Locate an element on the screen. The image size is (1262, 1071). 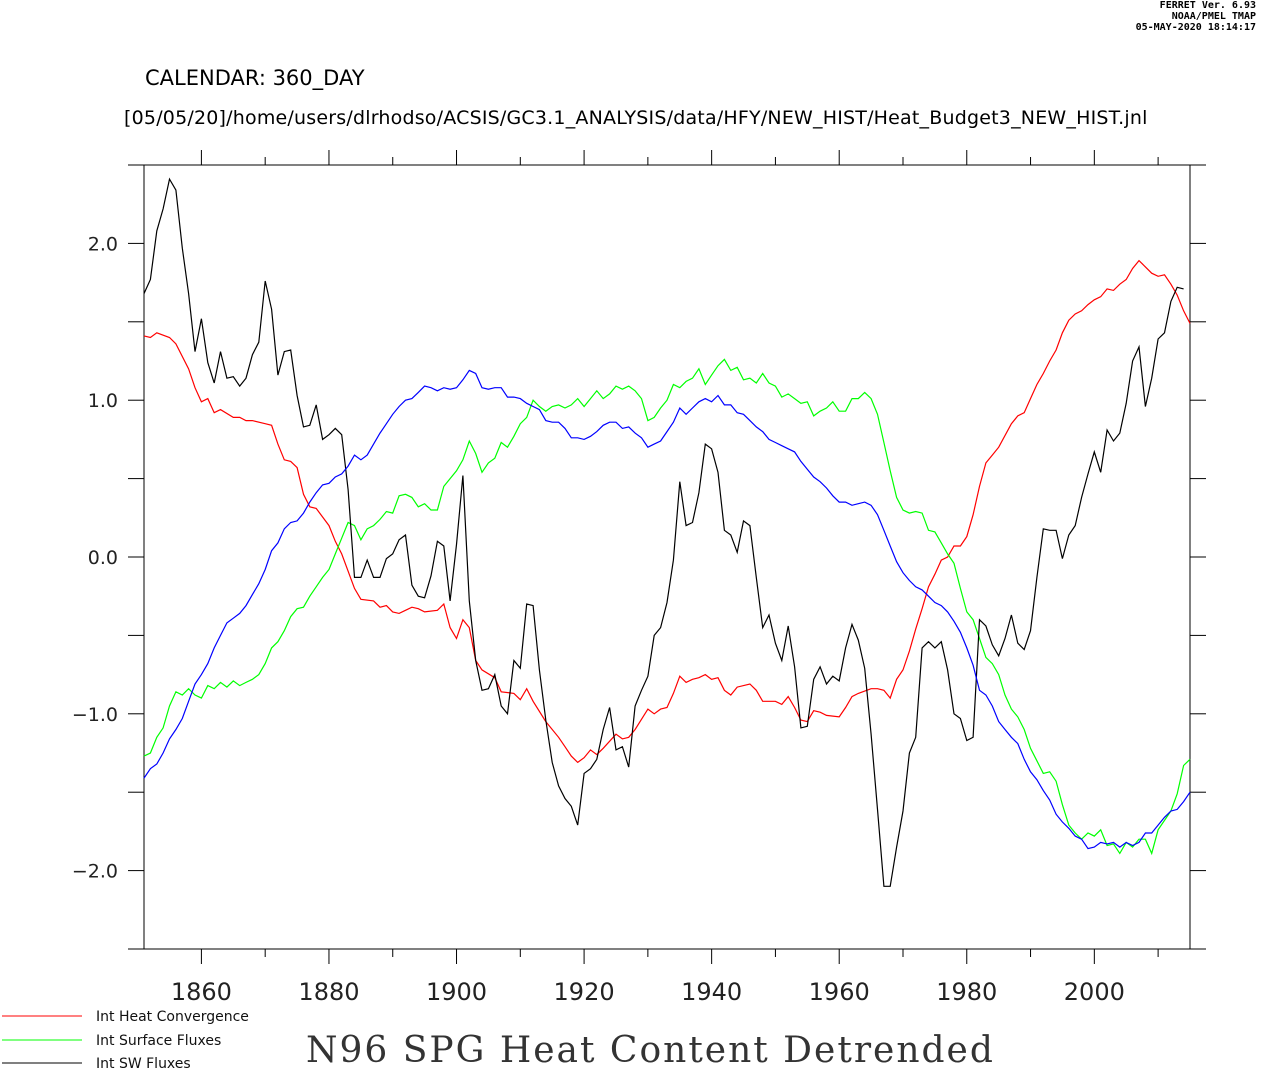
y-tick-label: 2.0 is located at coordinates (103, 244).